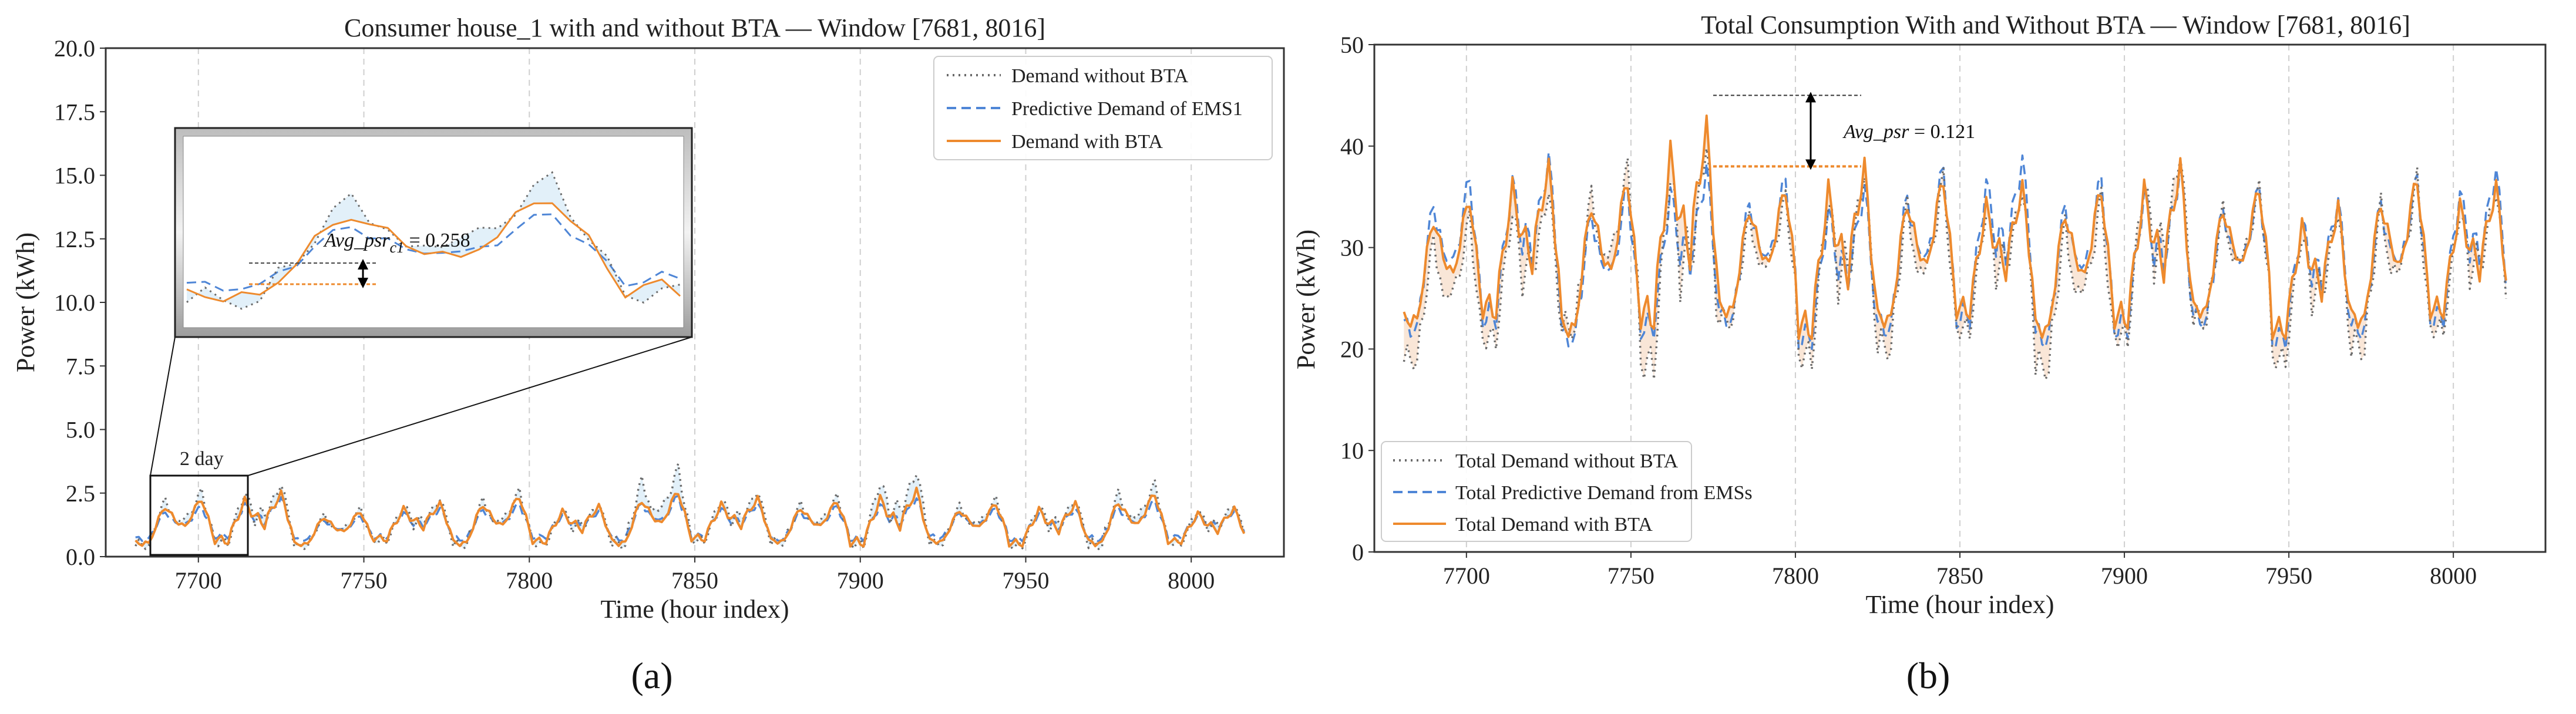 Image resolution: width=2576 pixels, height=714 pixels. I want to click on chart-b-xlabel: Time (hour index), so click(1959, 604).